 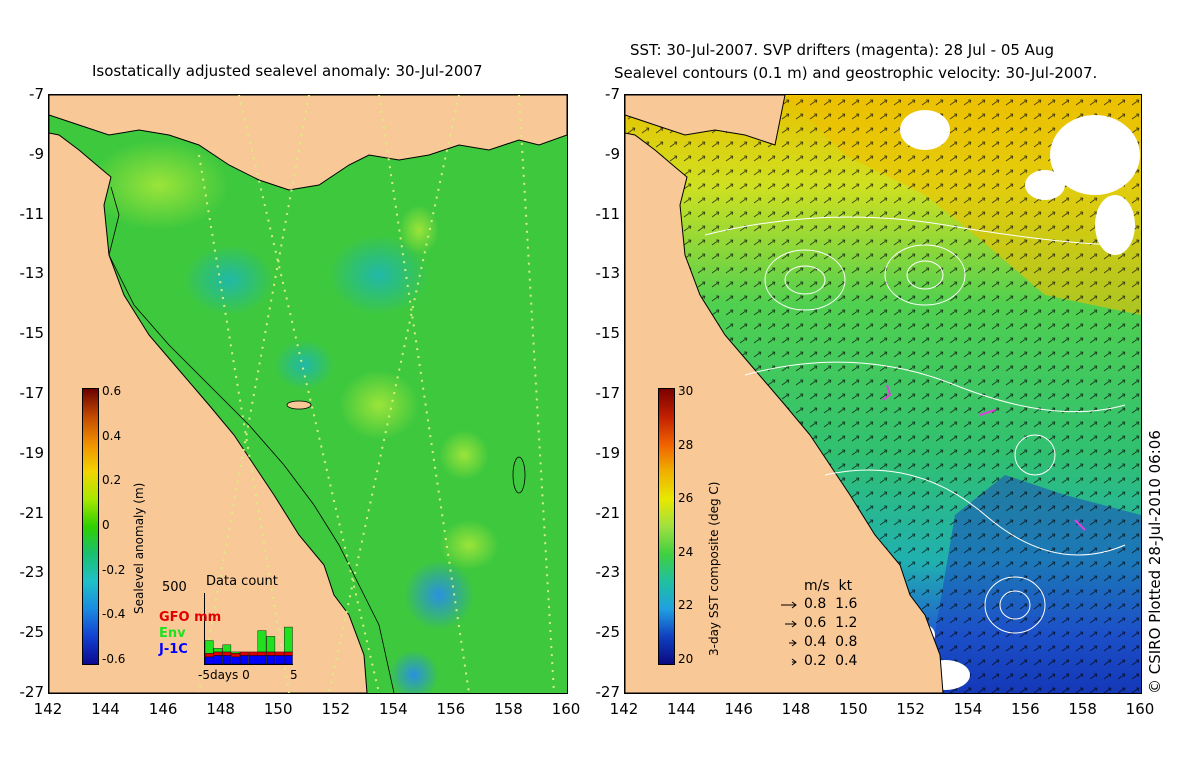 What do you see at coordinates (114, 659) in the screenshot?
I see `colorbar-tick-label: -0.6` at bounding box center [114, 659].